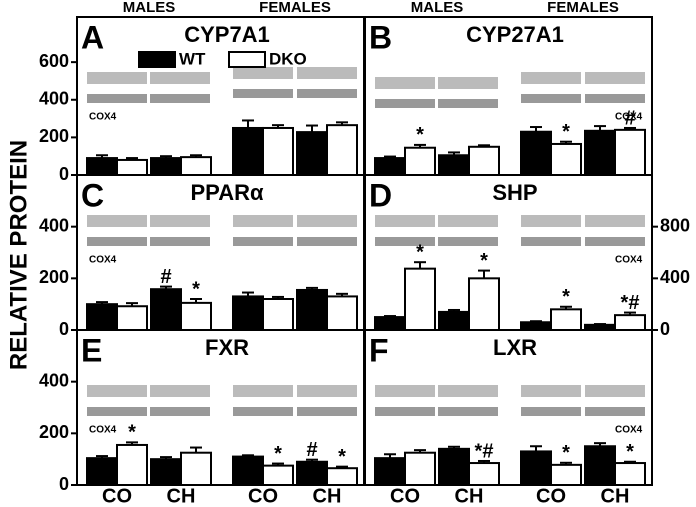 This screenshot has height=507, width=696. I want to click on panel-letter: C, so click(92, 195).